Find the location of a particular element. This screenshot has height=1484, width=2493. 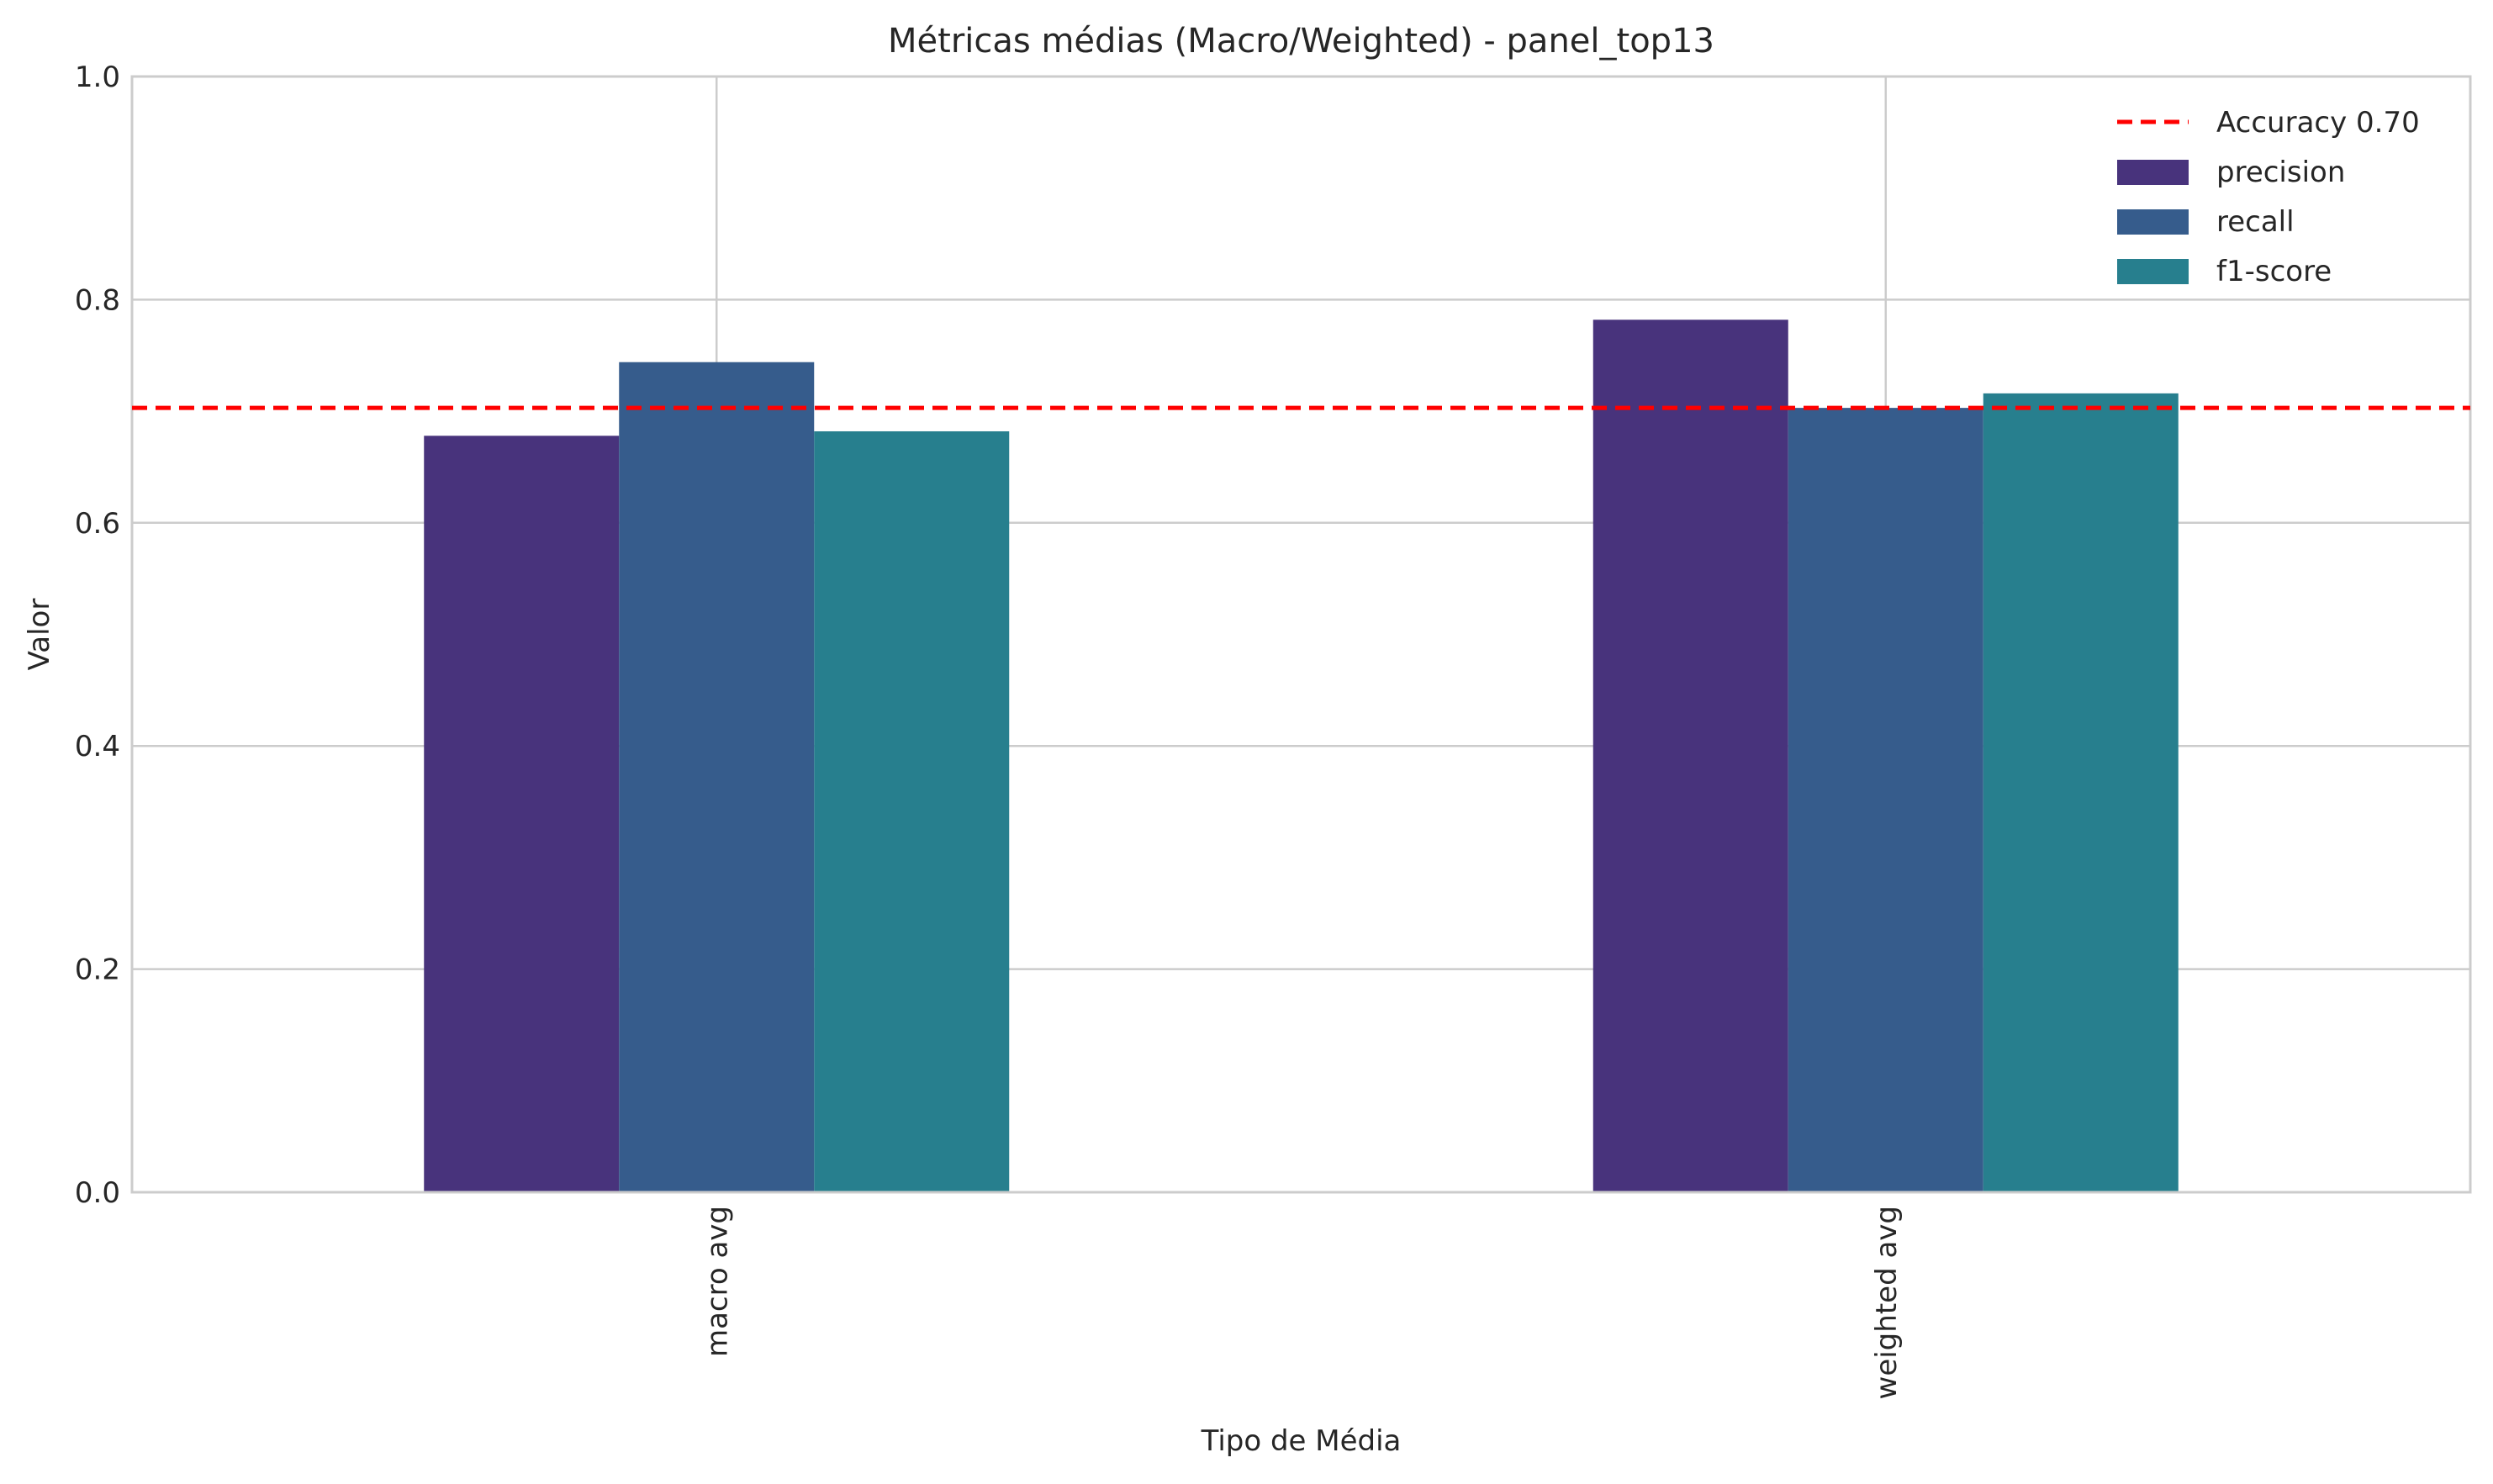

legend-item-f1-score: f1-score is located at coordinates (2224, 271).